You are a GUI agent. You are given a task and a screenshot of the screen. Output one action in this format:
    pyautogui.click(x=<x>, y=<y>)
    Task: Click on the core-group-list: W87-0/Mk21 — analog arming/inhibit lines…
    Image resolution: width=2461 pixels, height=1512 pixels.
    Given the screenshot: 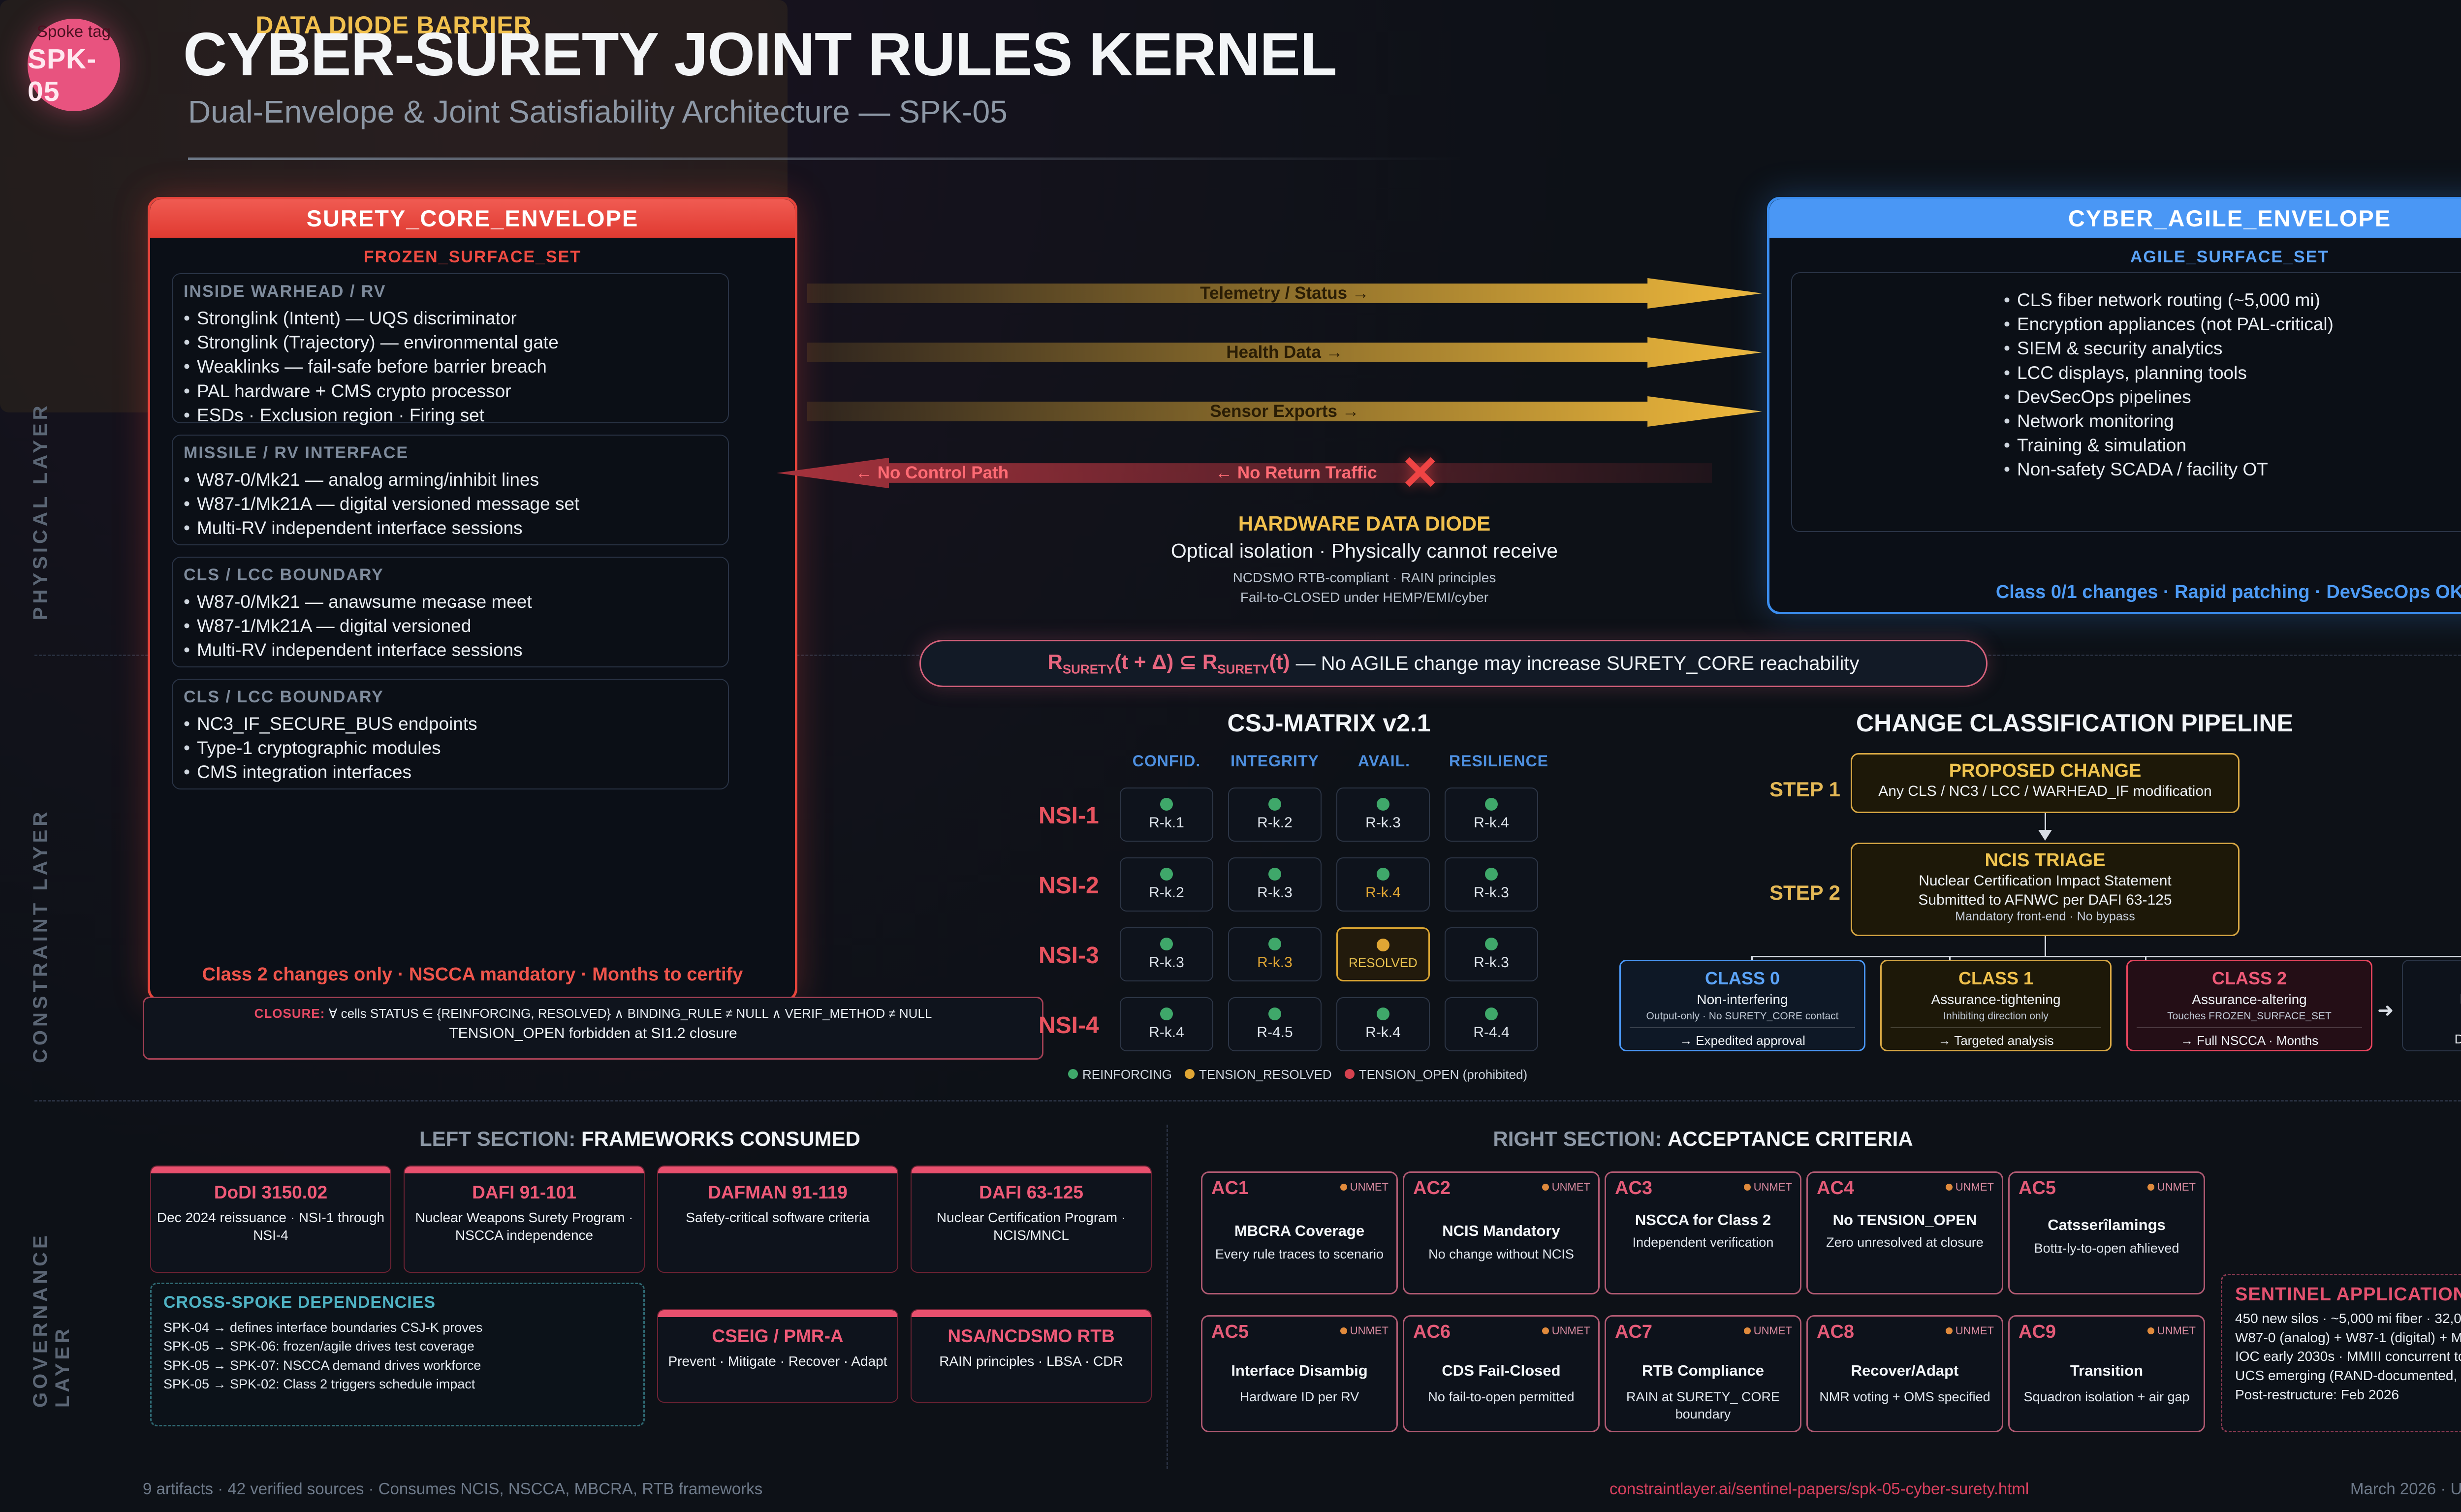 What is the action you would take?
    pyautogui.click(x=450, y=504)
    